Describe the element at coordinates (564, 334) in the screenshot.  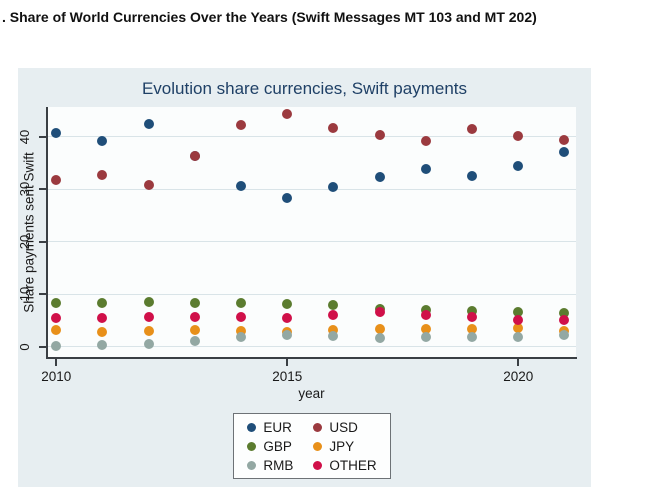
I see `data-point-rmb-2021` at that location.